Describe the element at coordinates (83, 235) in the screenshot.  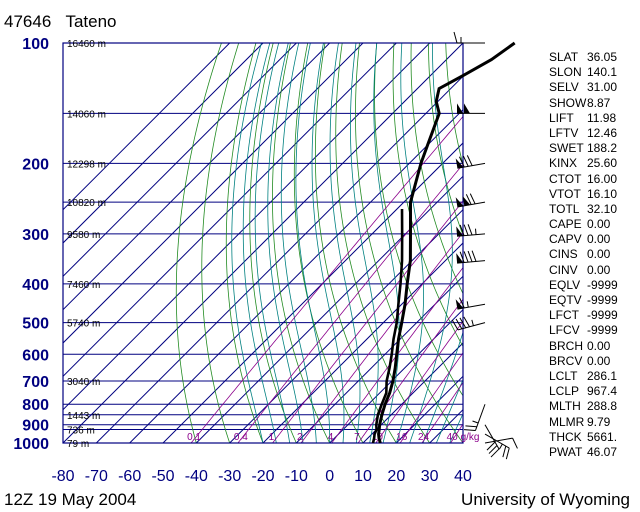
I see `height-label: 9580 m` at that location.